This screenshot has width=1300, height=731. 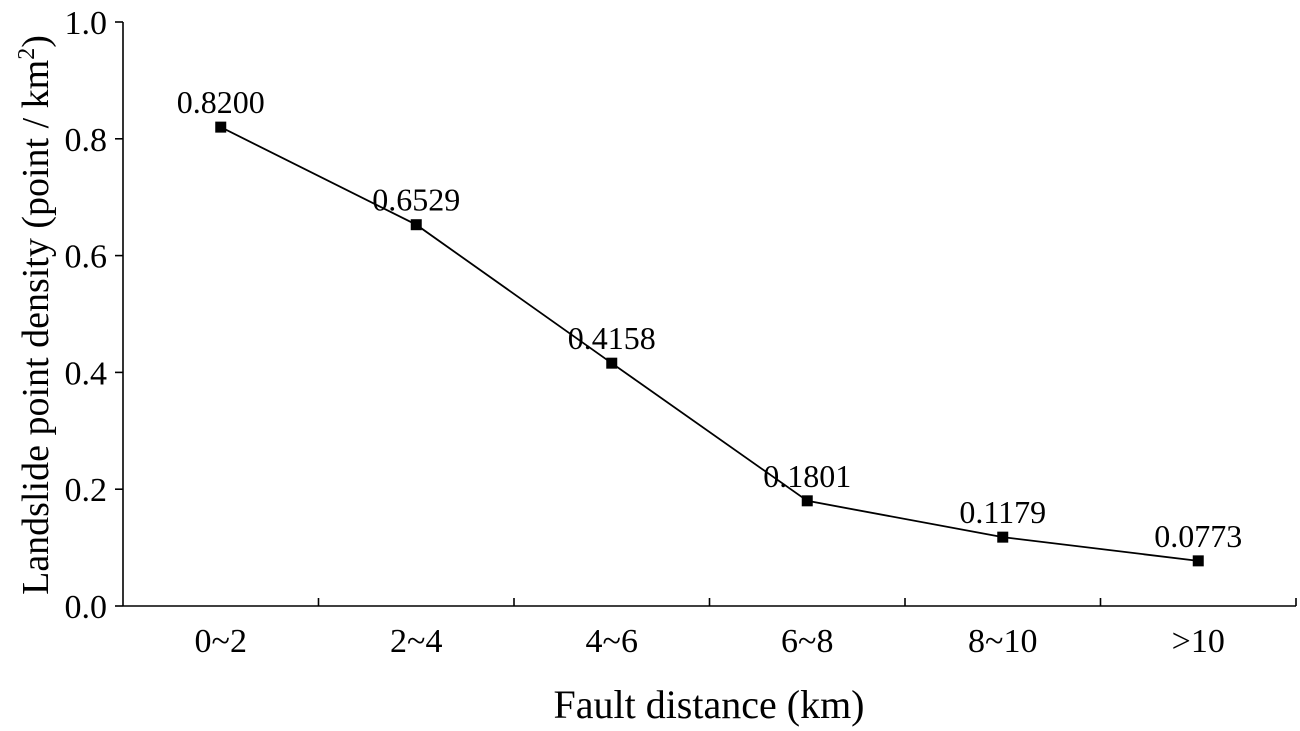 I want to click on x-tick-label: >10, so click(x=1198, y=641).